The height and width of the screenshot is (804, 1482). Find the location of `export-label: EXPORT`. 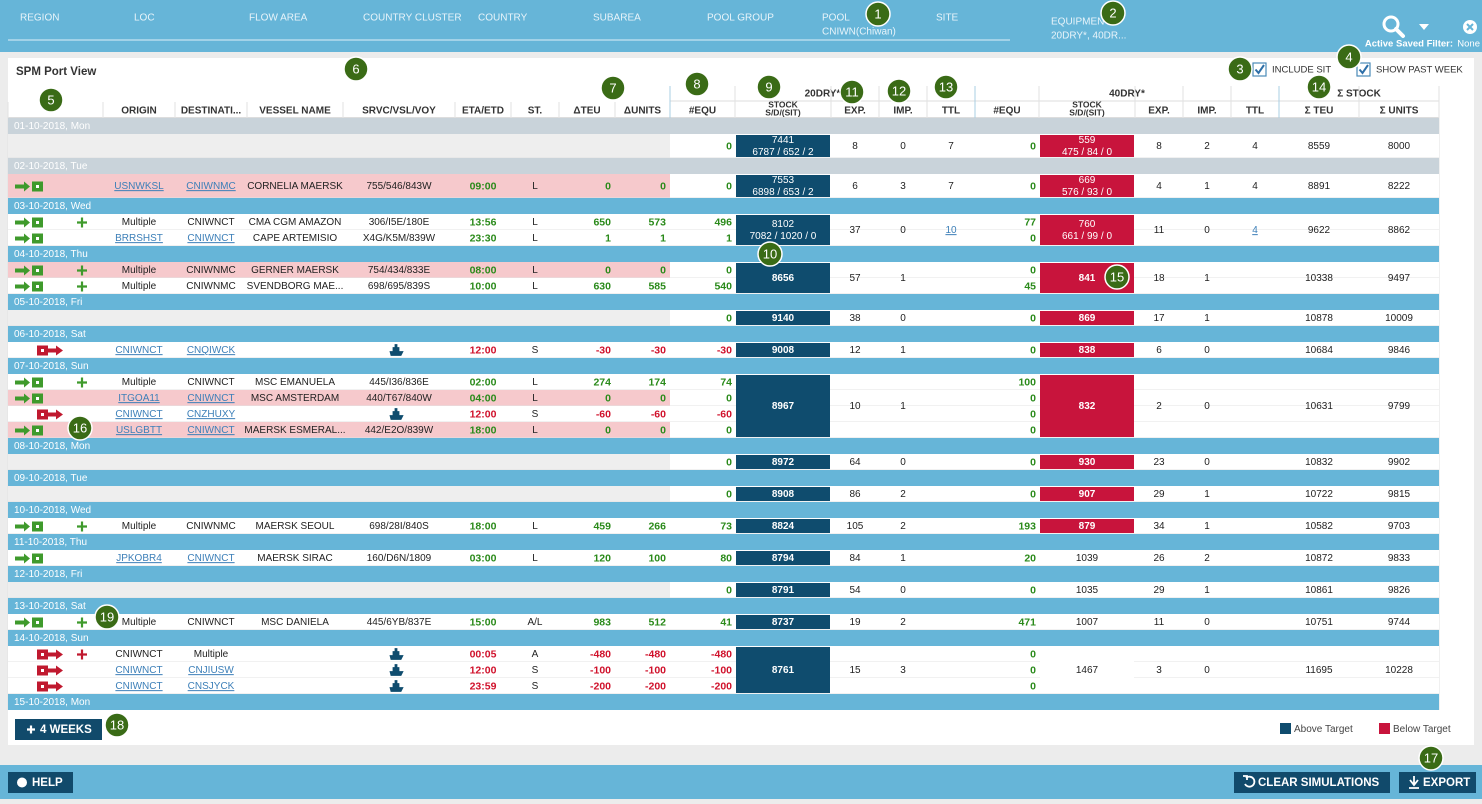

export-label: EXPORT is located at coordinates (1446, 783).